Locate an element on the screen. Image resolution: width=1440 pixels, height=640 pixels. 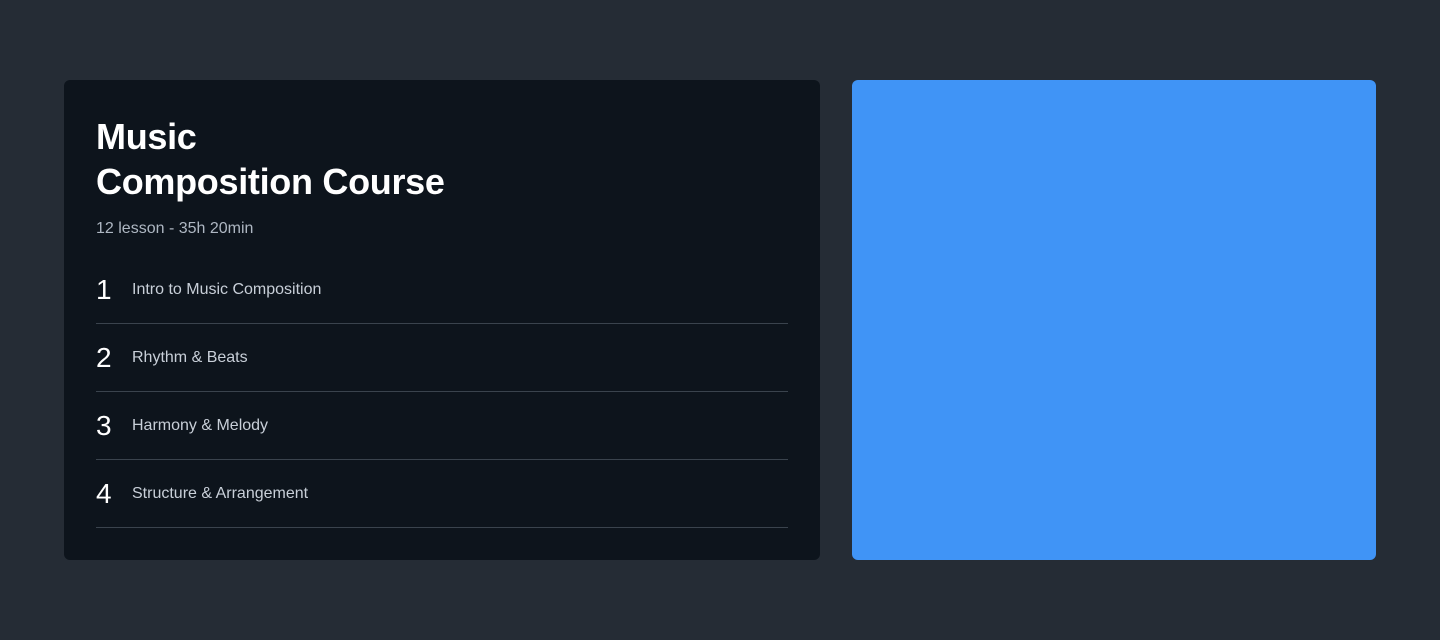
lesson-number: 1 is located at coordinates (104, 289).